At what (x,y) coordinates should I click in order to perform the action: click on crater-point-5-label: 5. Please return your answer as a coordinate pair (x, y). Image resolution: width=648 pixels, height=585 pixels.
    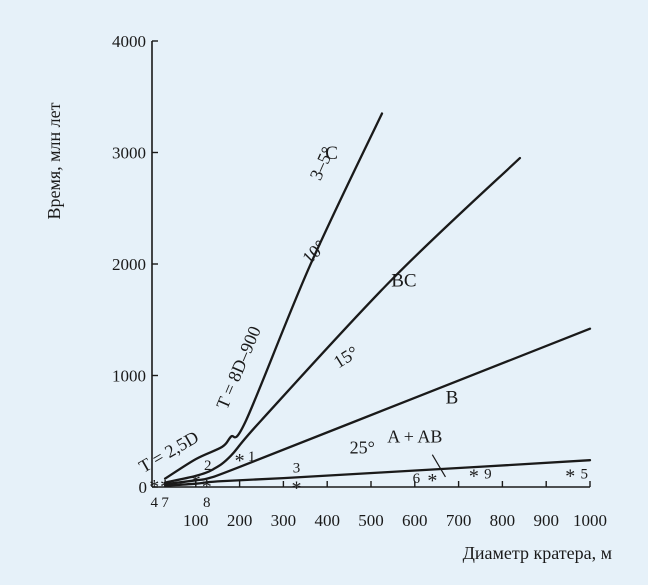
    Looking at the image, I should click on (585, 475).